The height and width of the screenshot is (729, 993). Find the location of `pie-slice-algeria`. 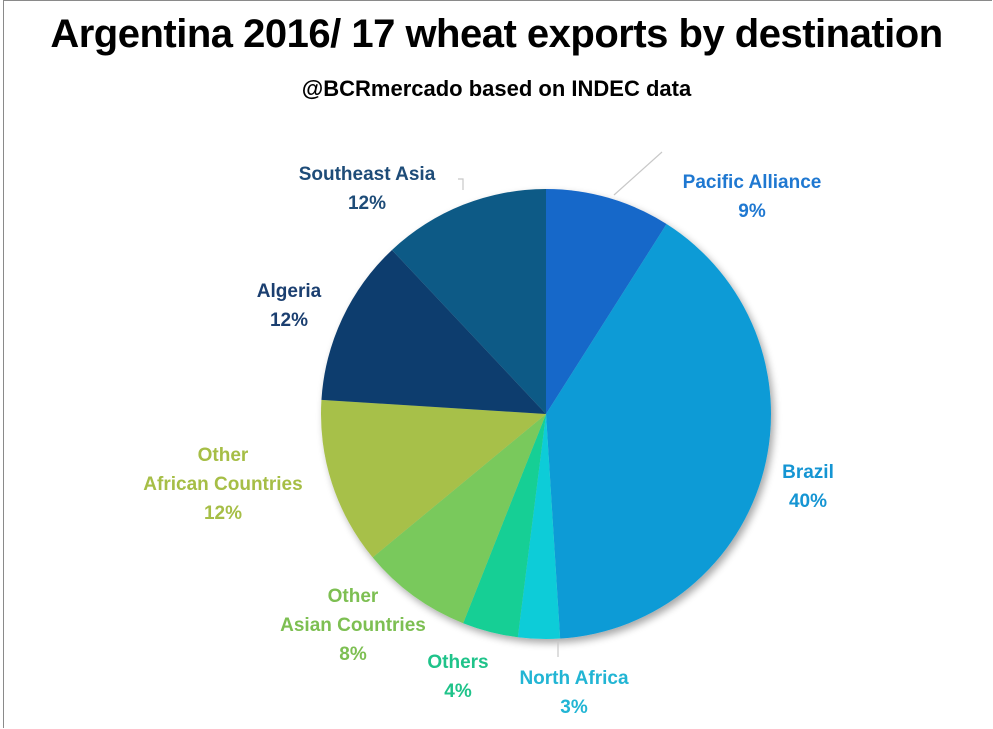

pie-slice-algeria is located at coordinates (433, 331).